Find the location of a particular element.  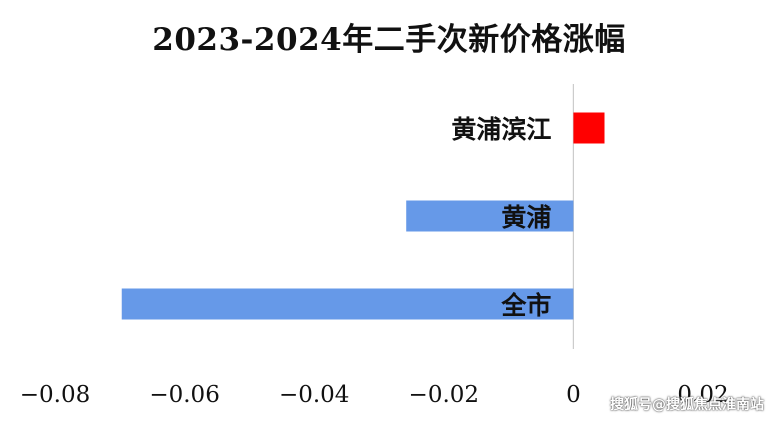

chart-title: 2023-2024年二手次新价格涨幅 is located at coordinates (389, 40).